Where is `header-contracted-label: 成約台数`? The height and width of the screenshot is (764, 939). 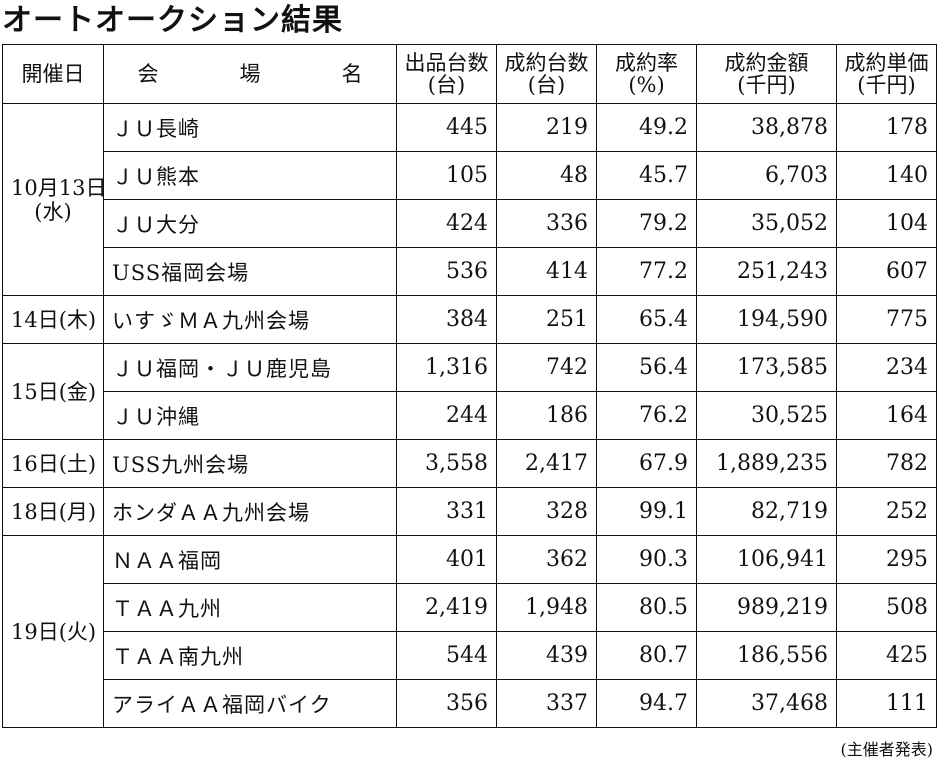
header-contracted-label: 成約台数 is located at coordinates (546, 63).